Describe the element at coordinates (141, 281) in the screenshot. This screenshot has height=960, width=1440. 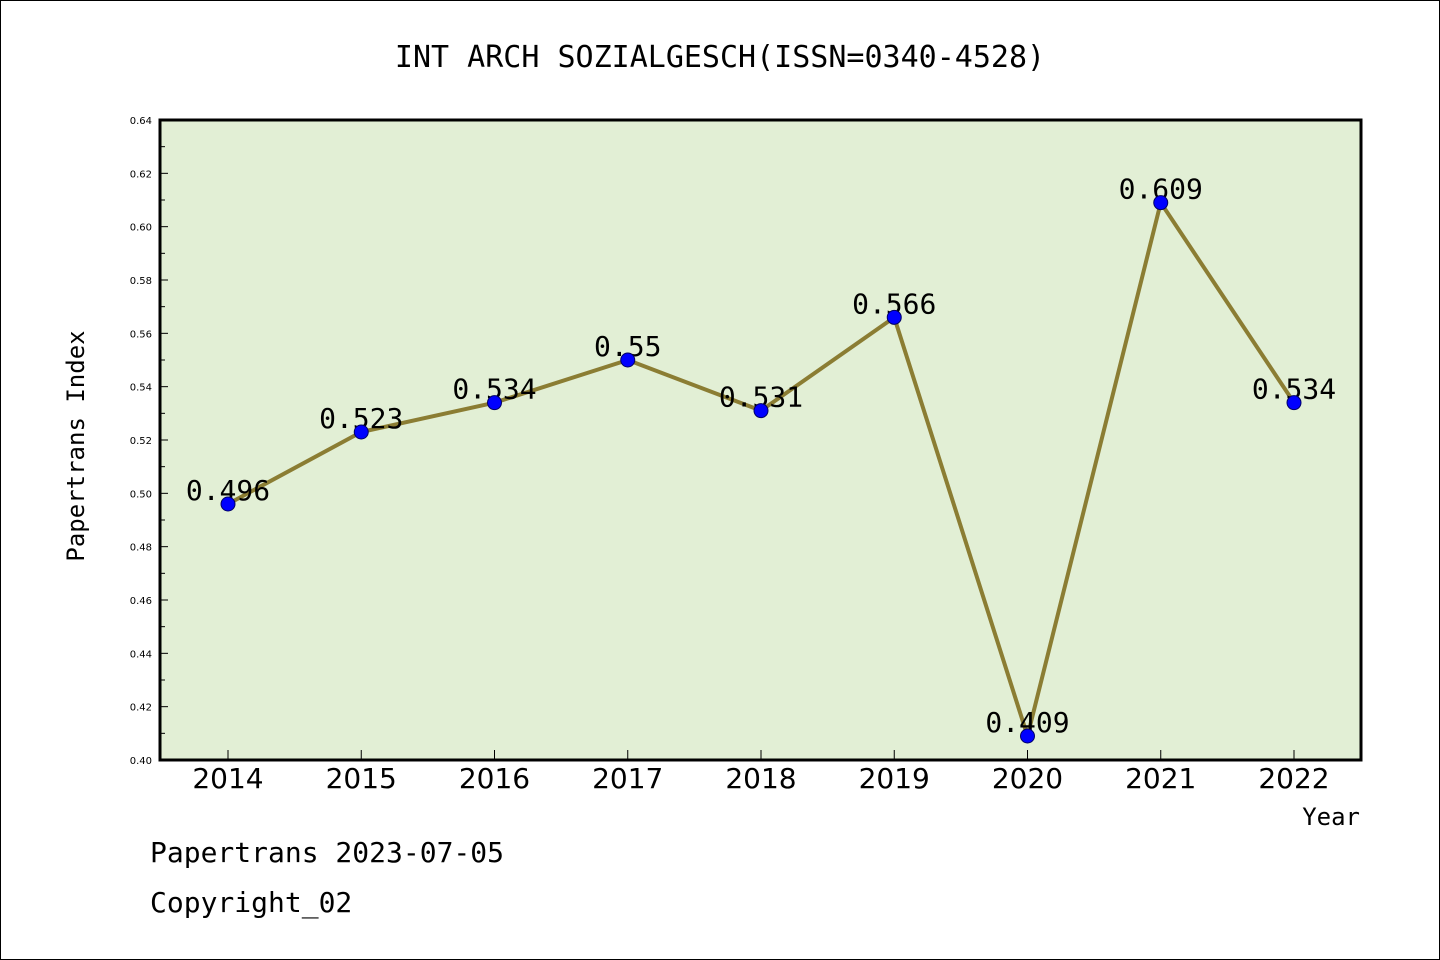
I see `y-tick-label: 0.58` at that location.